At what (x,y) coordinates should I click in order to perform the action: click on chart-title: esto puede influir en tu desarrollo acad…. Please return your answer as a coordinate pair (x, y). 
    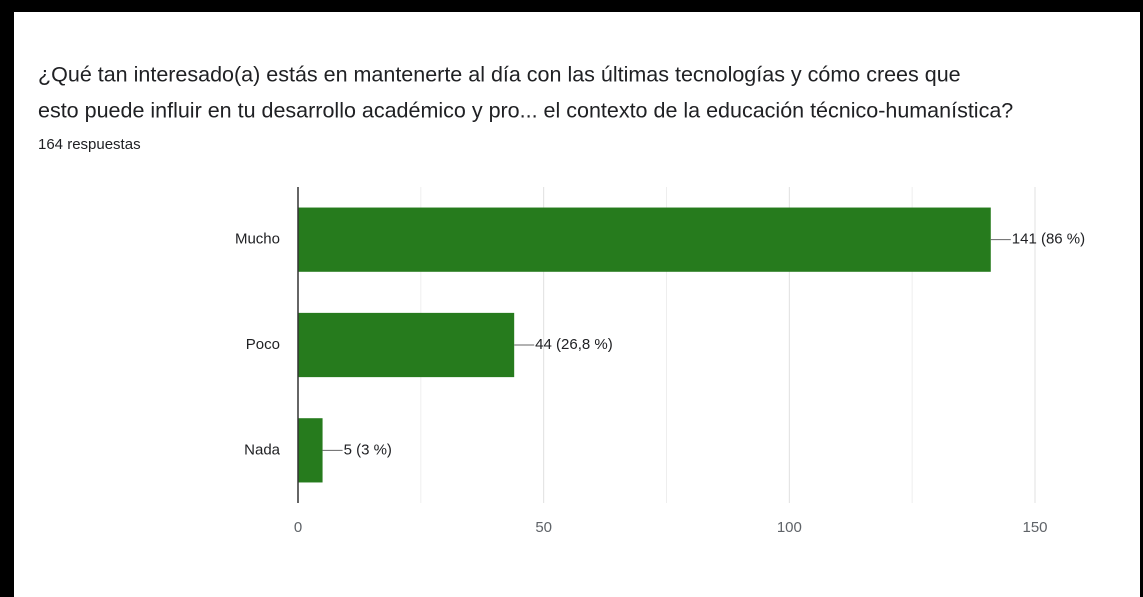
    Looking at the image, I should click on (525, 111).